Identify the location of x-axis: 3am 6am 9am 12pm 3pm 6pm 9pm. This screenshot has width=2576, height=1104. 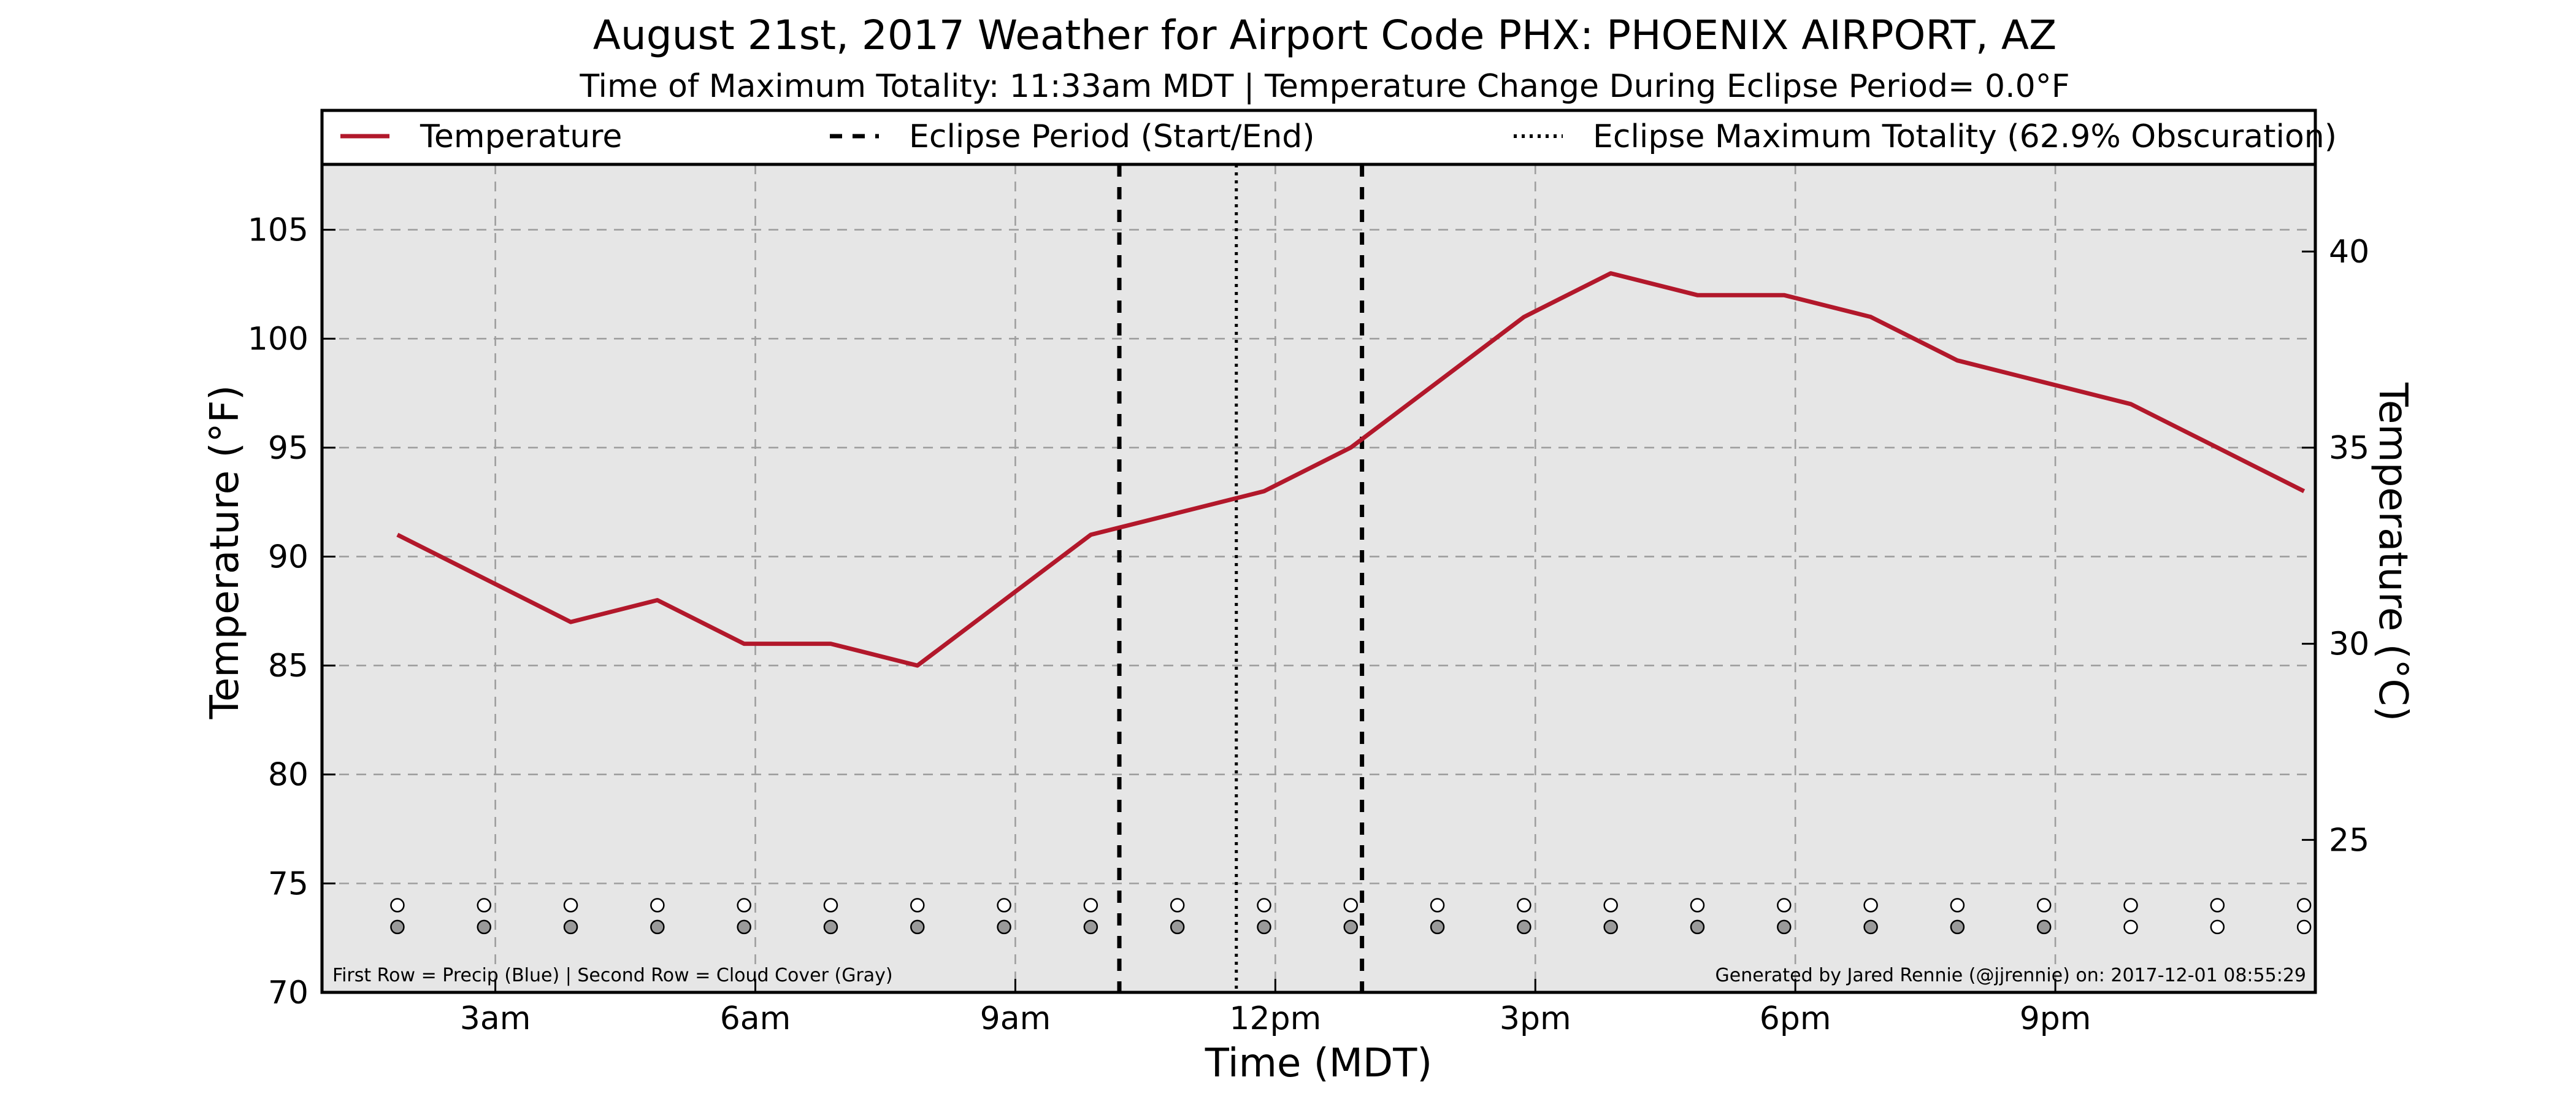
(1275, 1008).